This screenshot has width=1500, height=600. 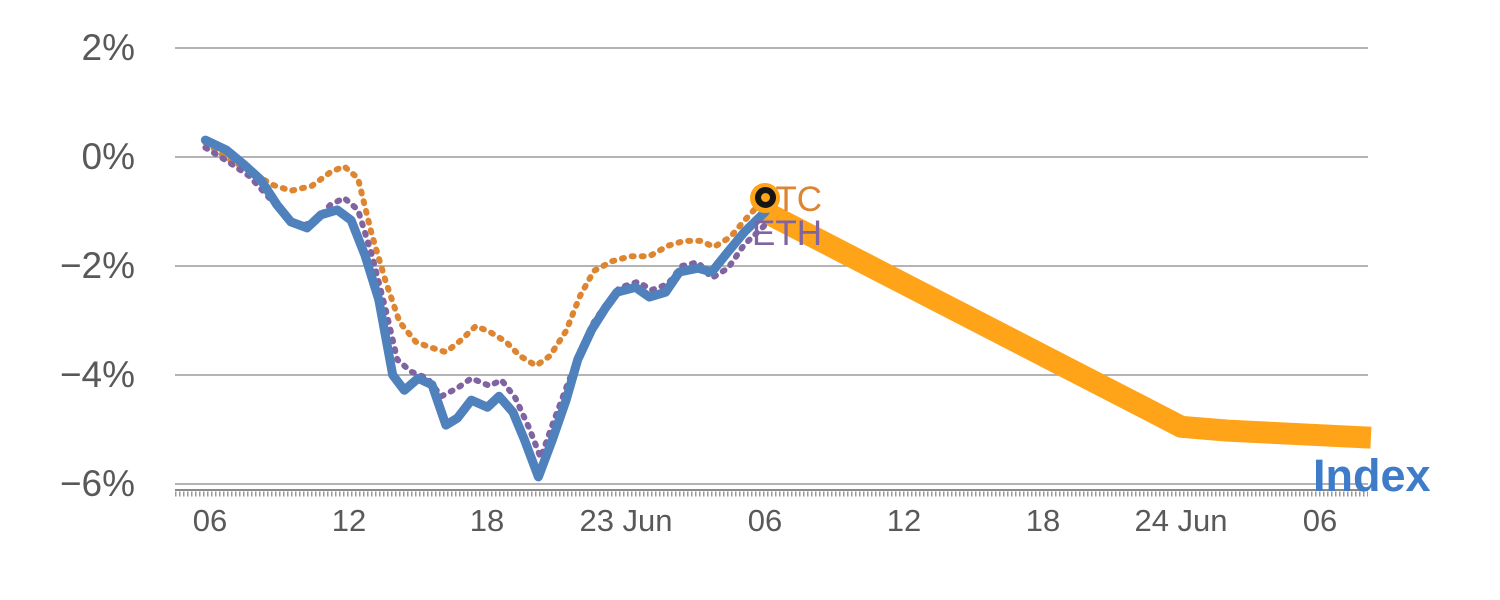 I want to click on marker-ring-icon, so click(x=765, y=198).